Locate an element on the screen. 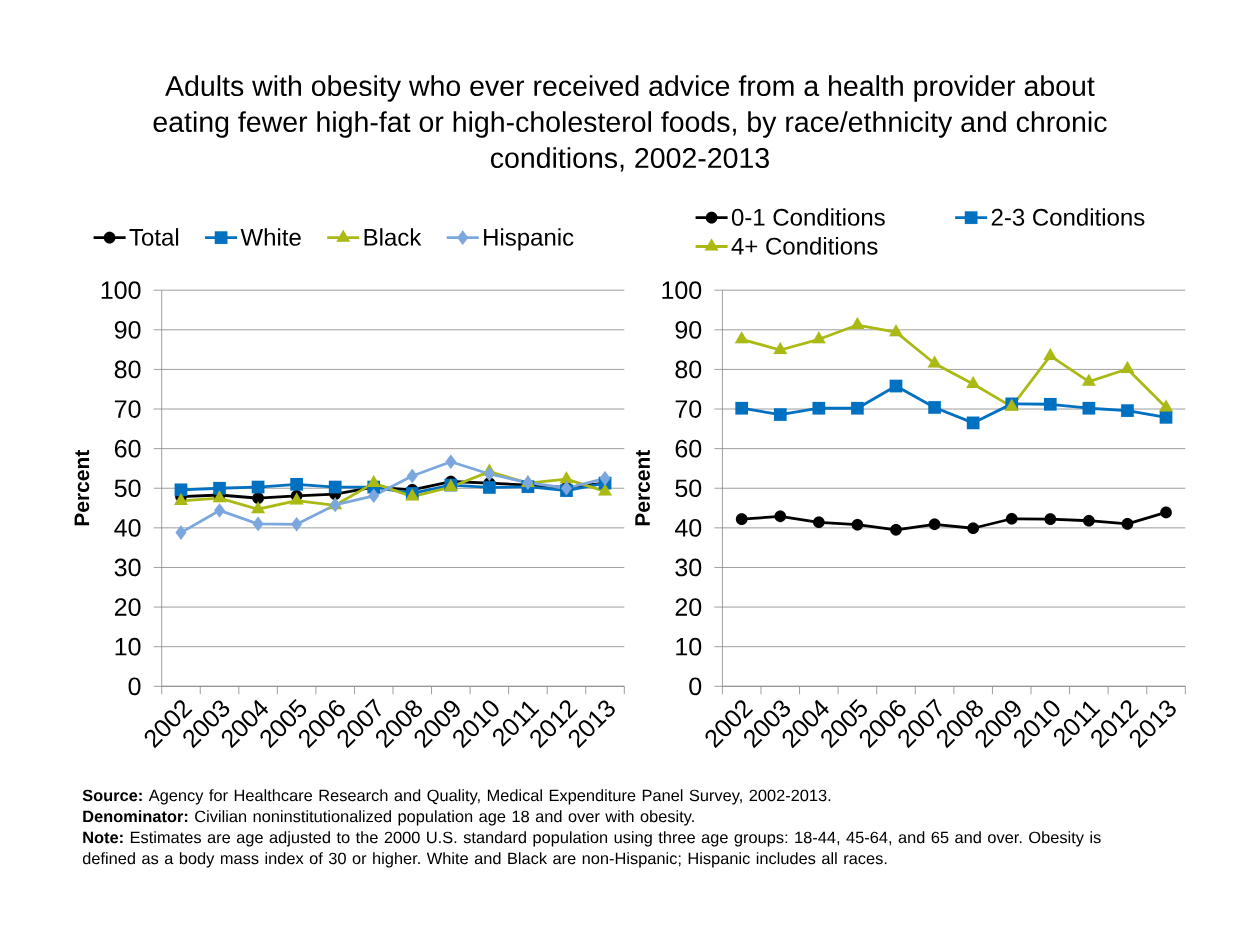 The image size is (1250, 945). text: Source: Agency for Healthcare Research and Quality, Medical Expenditure Panel Survey, 2002-2013. is located at coordinates (456, 797).